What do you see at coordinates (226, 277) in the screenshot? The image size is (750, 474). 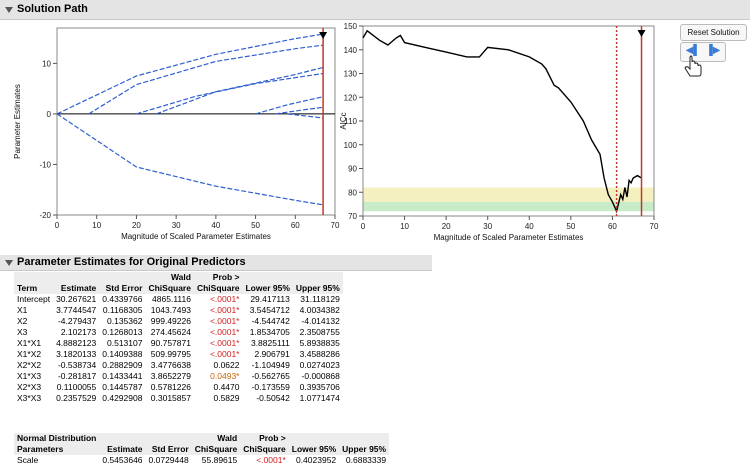 I see `table-cell: Prob >` at bounding box center [226, 277].